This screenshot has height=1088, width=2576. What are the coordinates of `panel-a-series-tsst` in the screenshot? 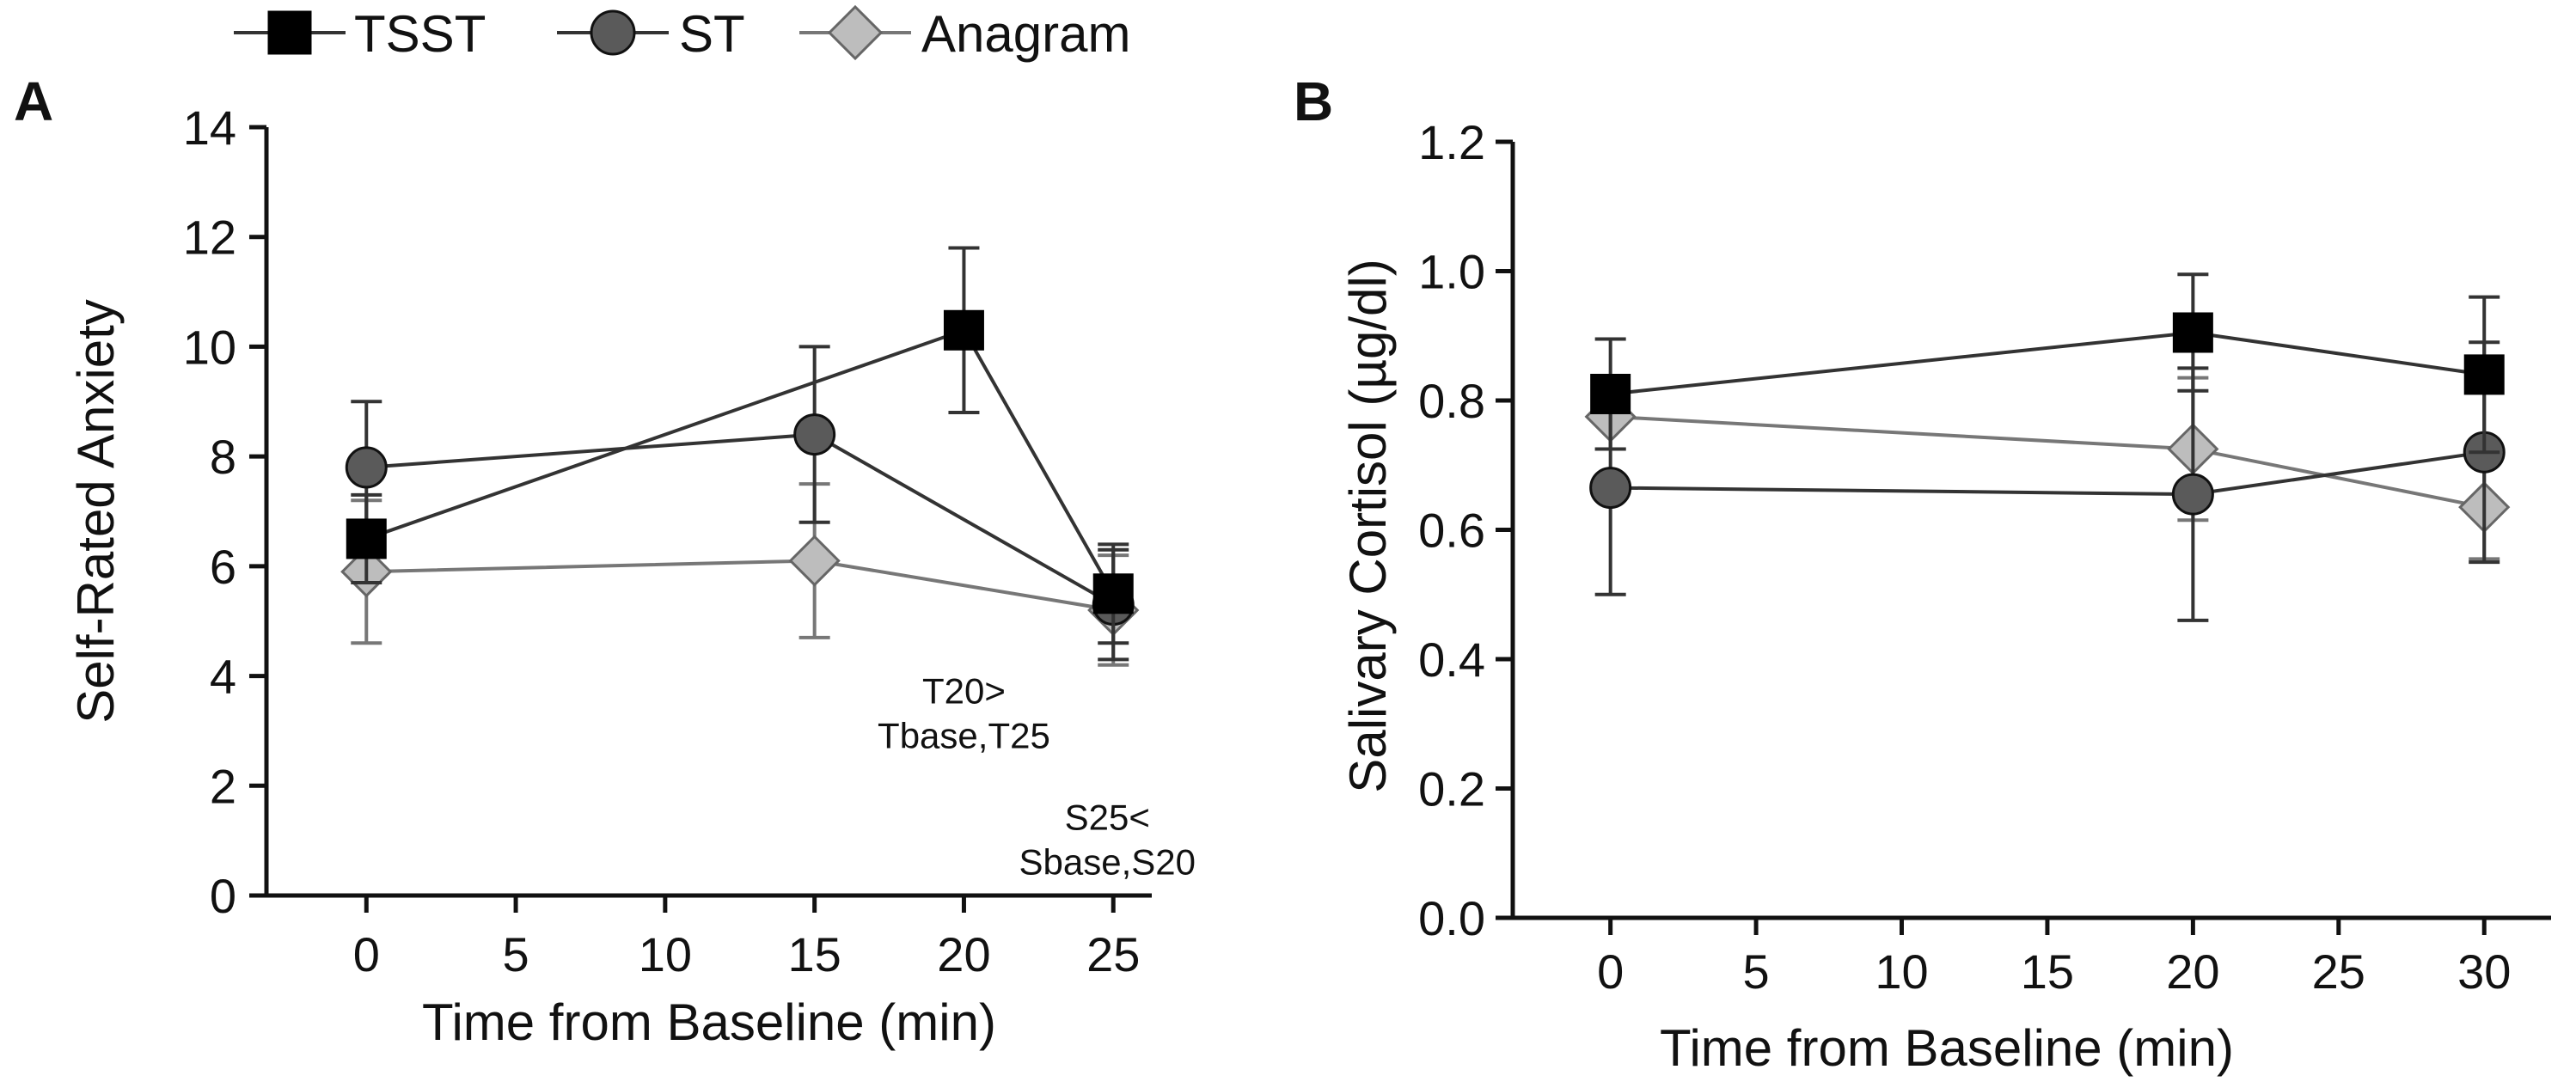 It's located at (740, 446).